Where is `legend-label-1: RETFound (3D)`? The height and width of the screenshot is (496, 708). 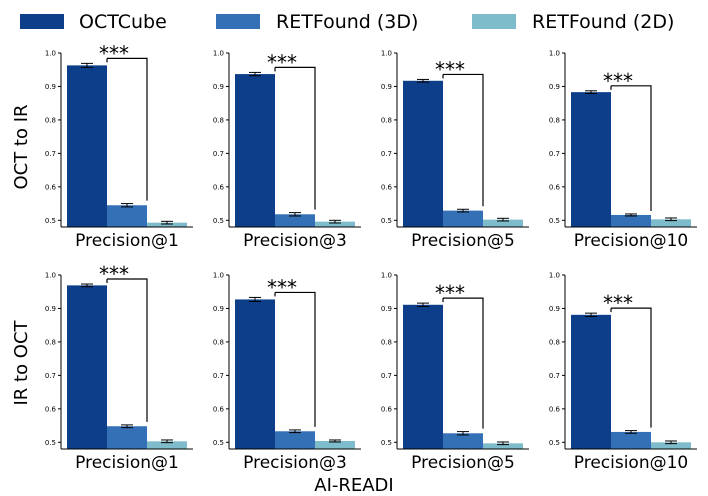
legend-label-1: RETFound (3D) is located at coordinates (347, 22).